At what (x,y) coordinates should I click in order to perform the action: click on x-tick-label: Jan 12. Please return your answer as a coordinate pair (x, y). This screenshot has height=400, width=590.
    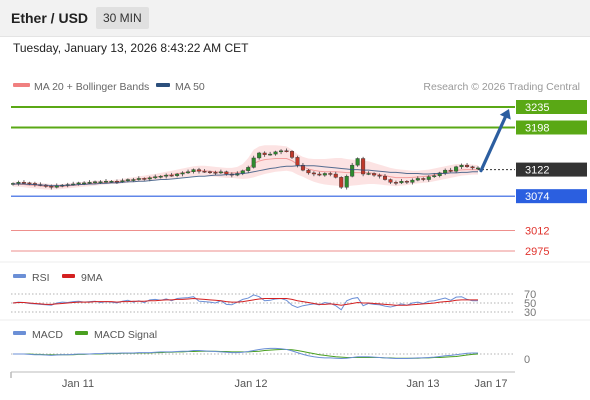
    Looking at the image, I should click on (250, 384).